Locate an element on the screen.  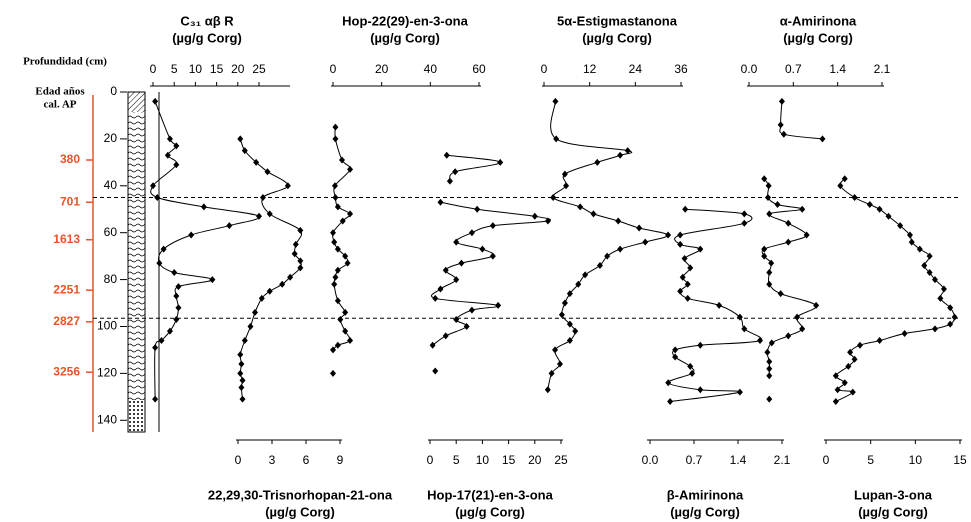
x-tick-label: 0.7 is located at coordinates (793, 69).